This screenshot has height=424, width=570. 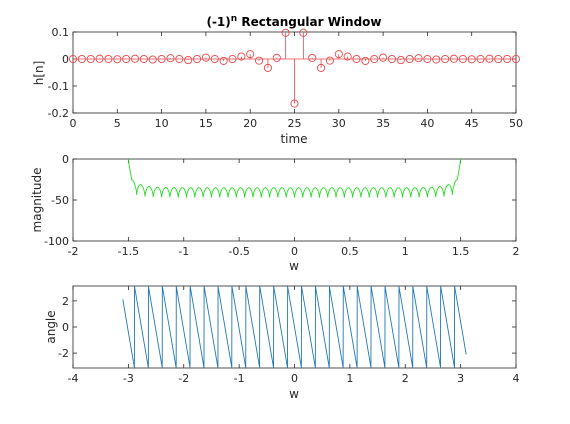 What do you see at coordinates (460, 378) in the screenshot?
I see `angle-xtick-label: 3` at bounding box center [460, 378].